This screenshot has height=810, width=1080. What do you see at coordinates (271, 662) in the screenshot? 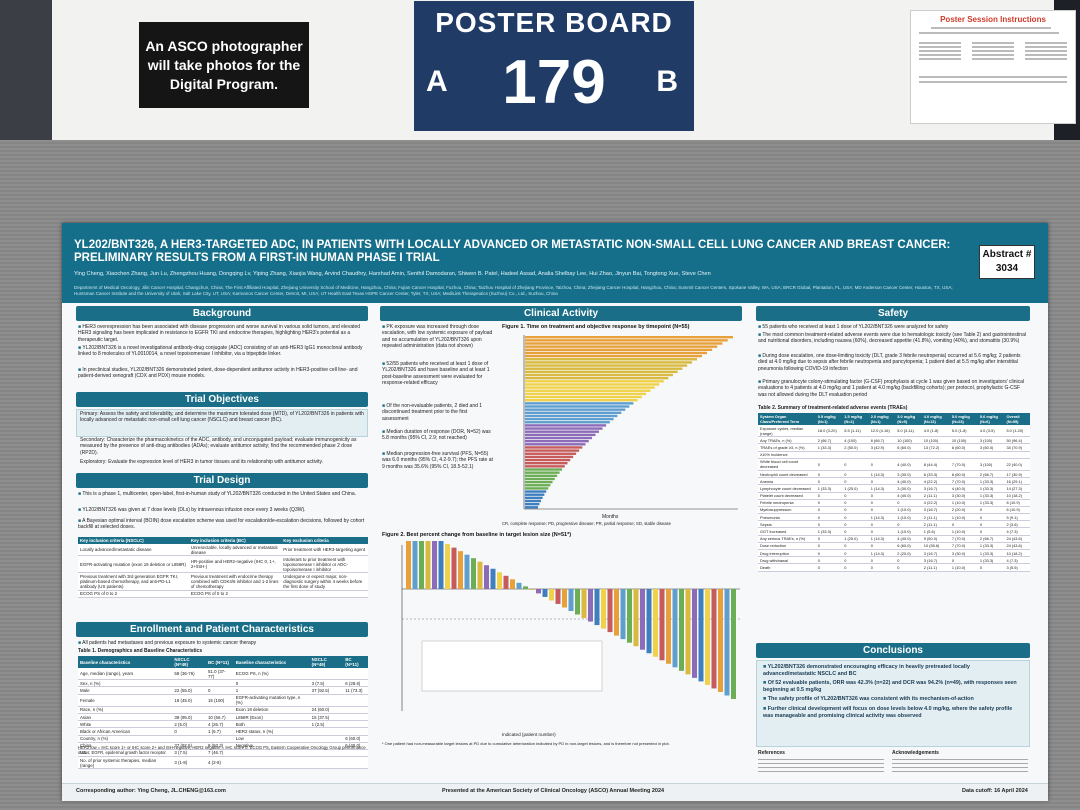
I see `table1-header: Baseline characteristics` at bounding box center [271, 662].